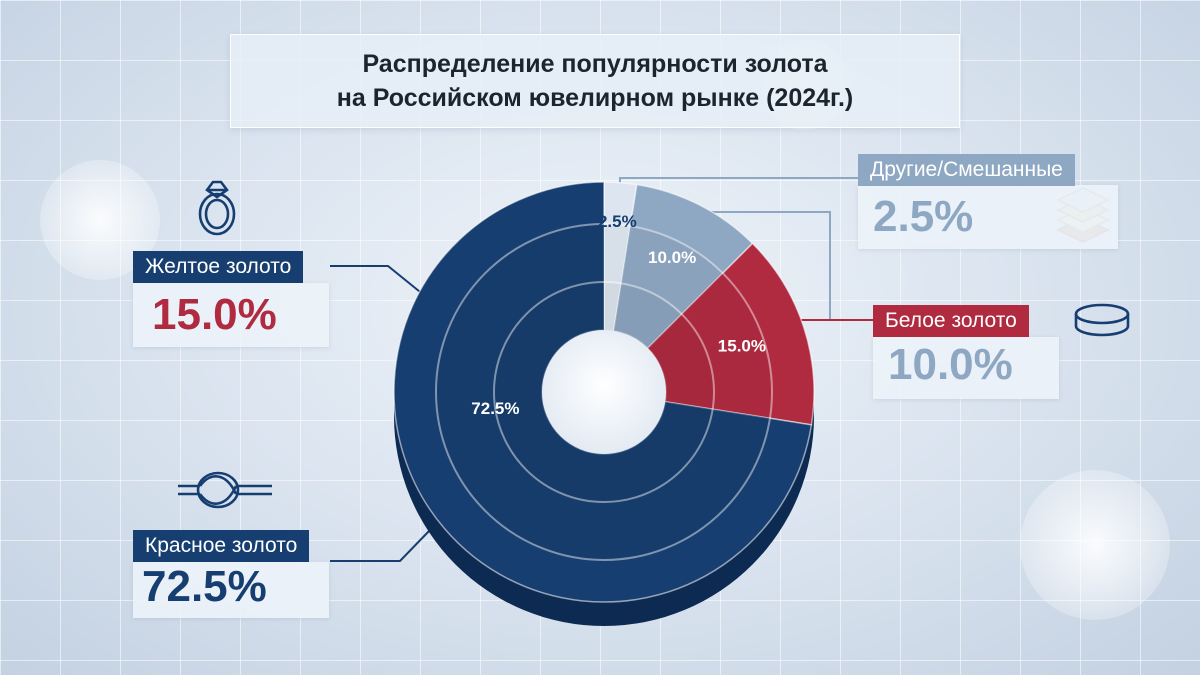 The height and width of the screenshot is (675, 1200). What do you see at coordinates (1095, 545) in the screenshot?
I see `background-glow` at bounding box center [1095, 545].